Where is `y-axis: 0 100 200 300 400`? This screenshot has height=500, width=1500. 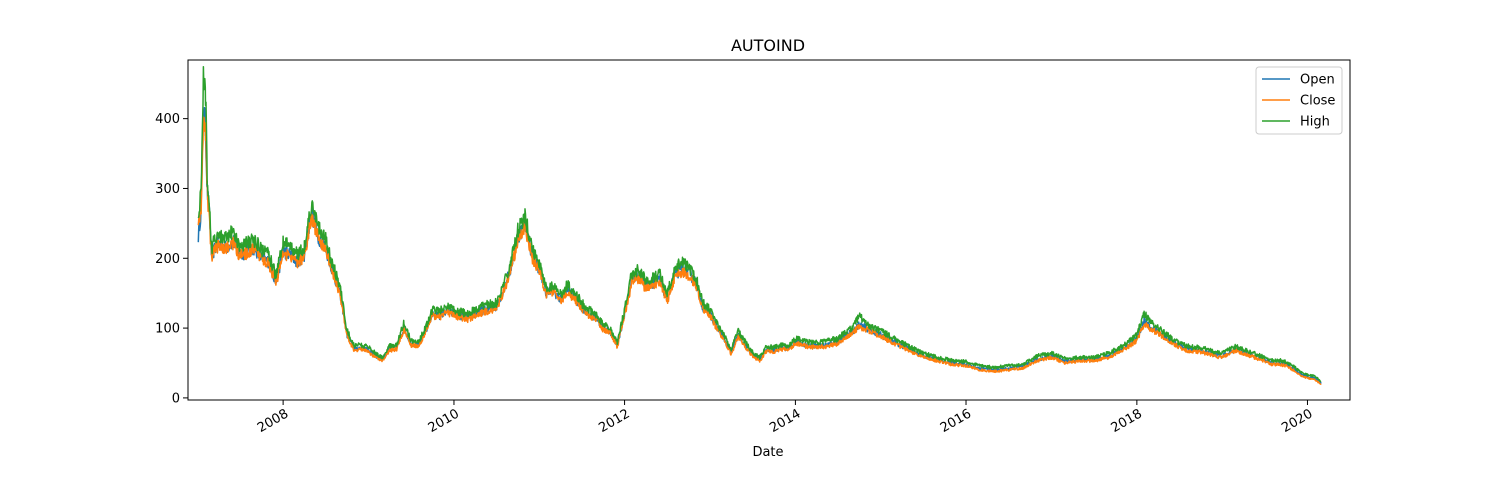
y-axis: 0 100 200 300 400 is located at coordinates (171, 259).